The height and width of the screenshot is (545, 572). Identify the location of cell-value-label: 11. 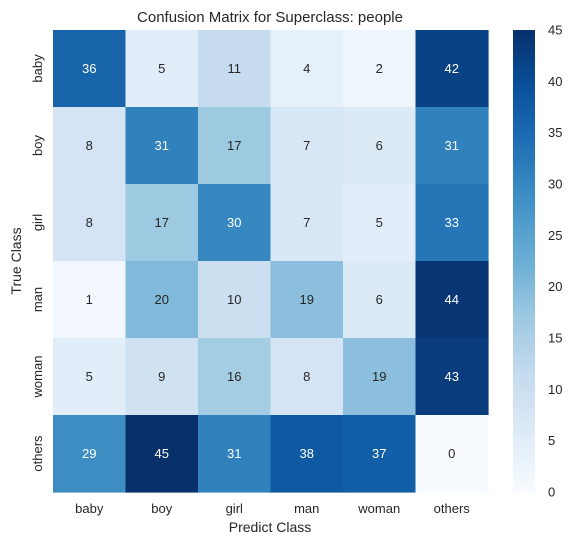
(235, 68).